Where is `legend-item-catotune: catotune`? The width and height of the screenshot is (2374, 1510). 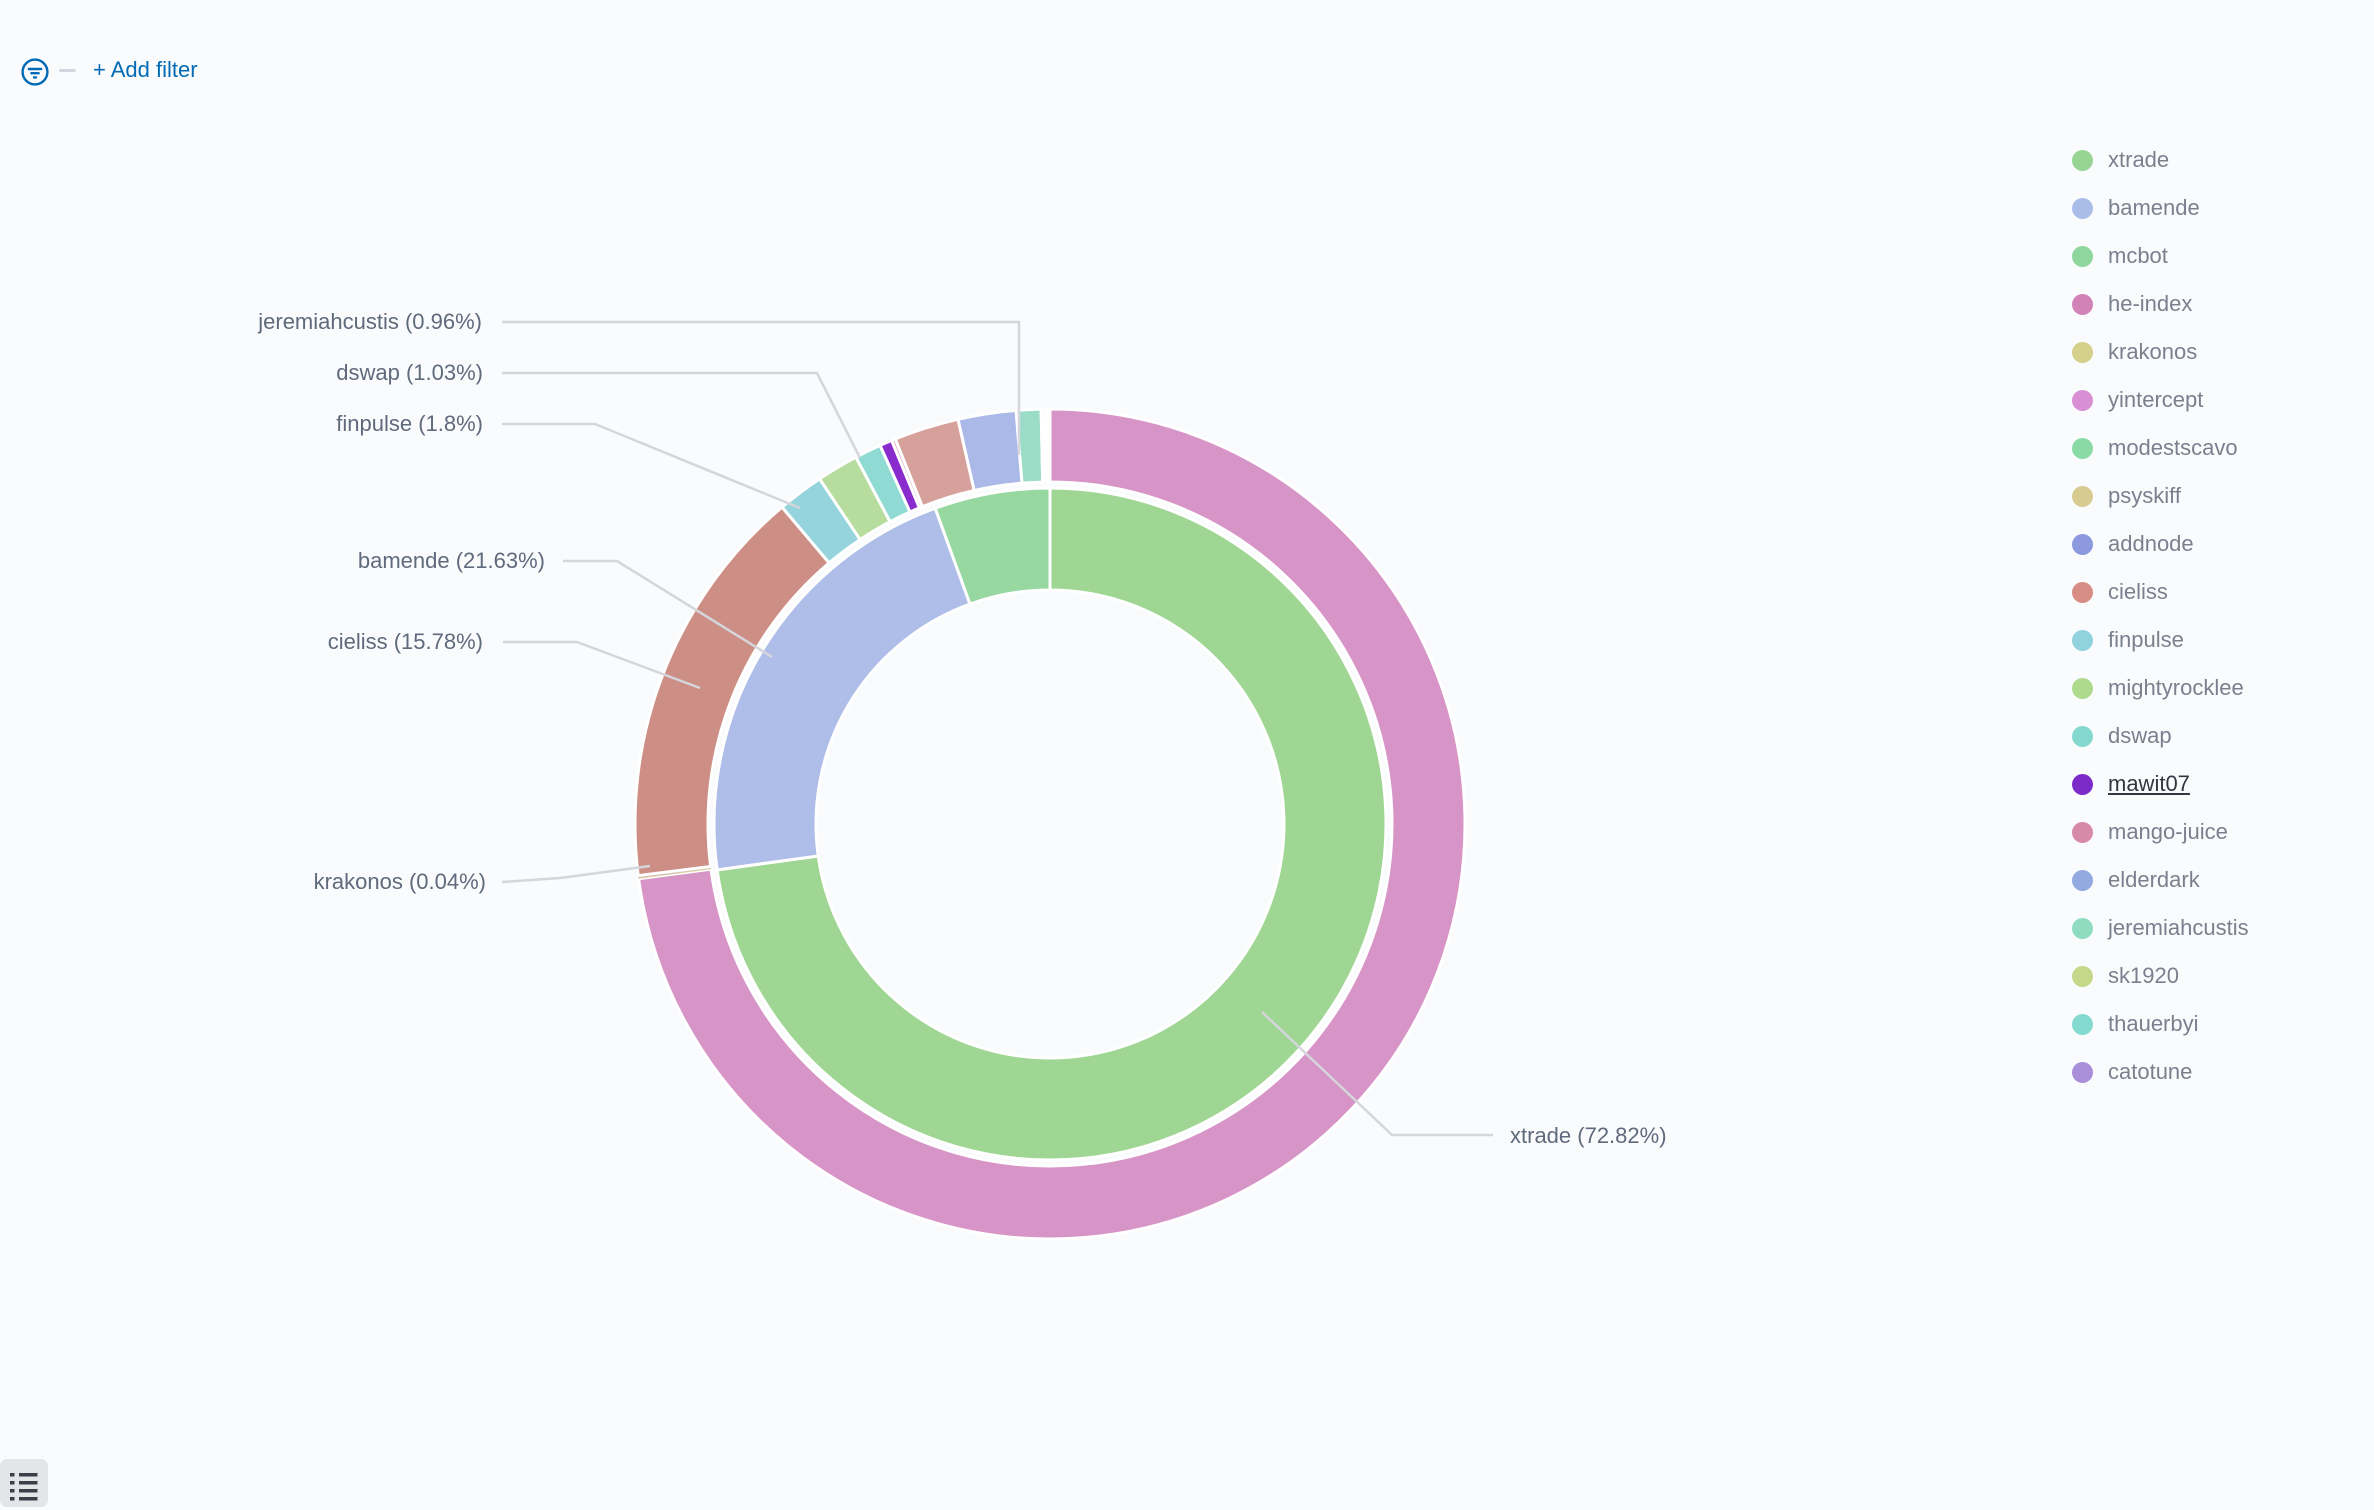 legend-item-catotune: catotune is located at coordinates (2212, 1072).